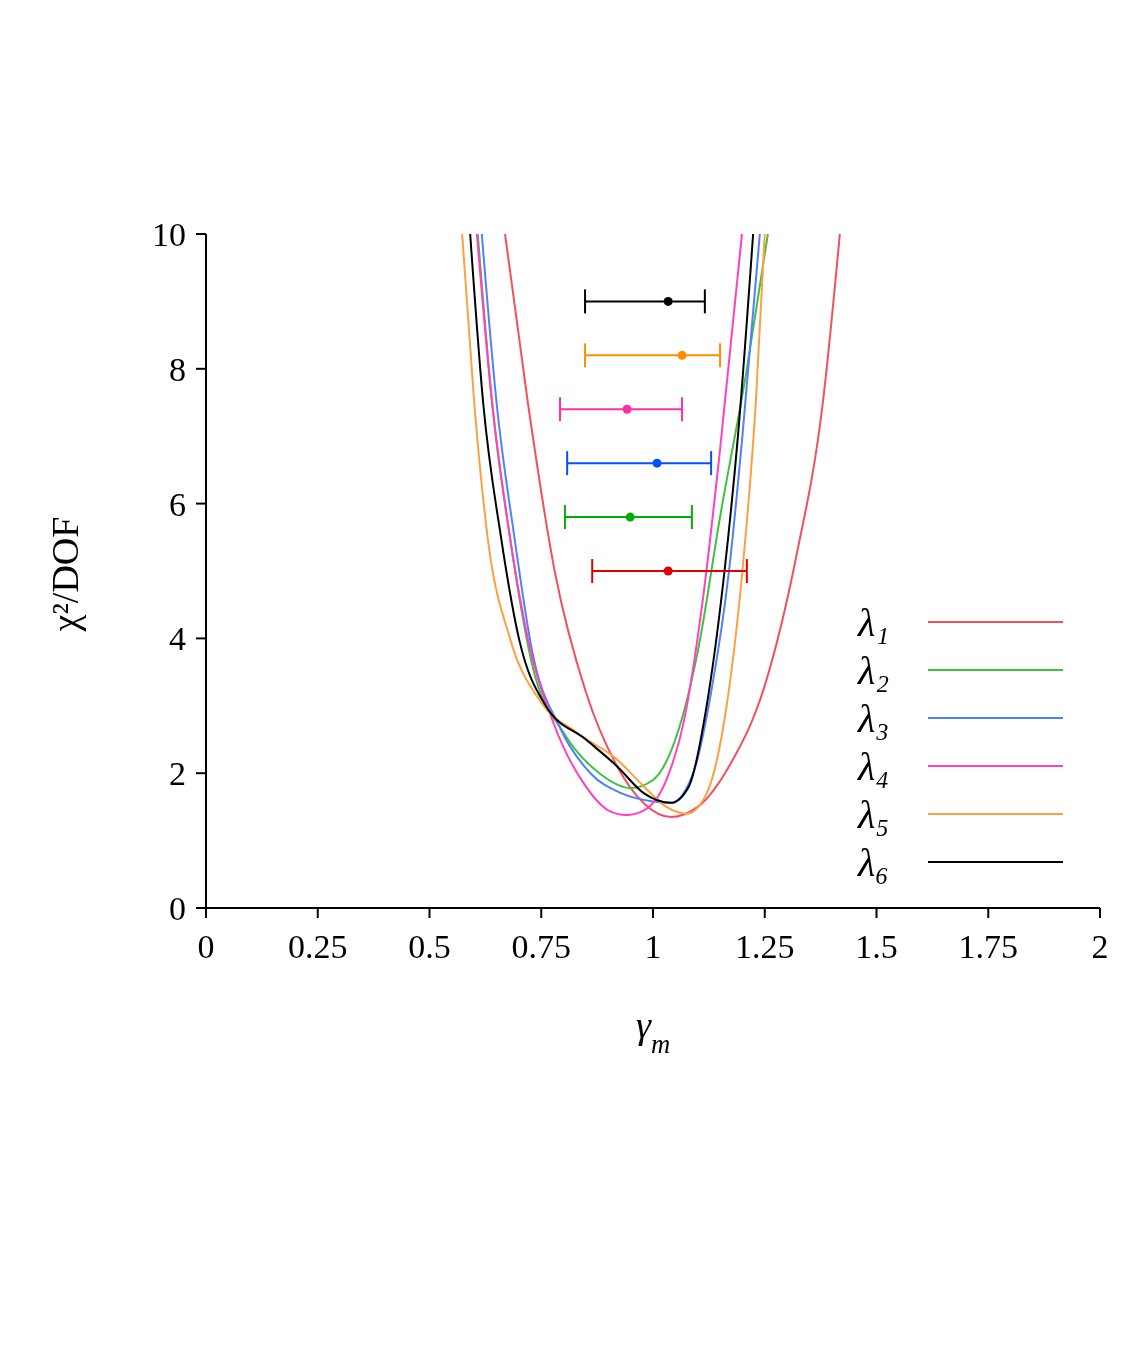 The width and height of the screenshot is (1131, 1350). What do you see at coordinates (672, 526) in the screenshot?
I see `line-series` at bounding box center [672, 526].